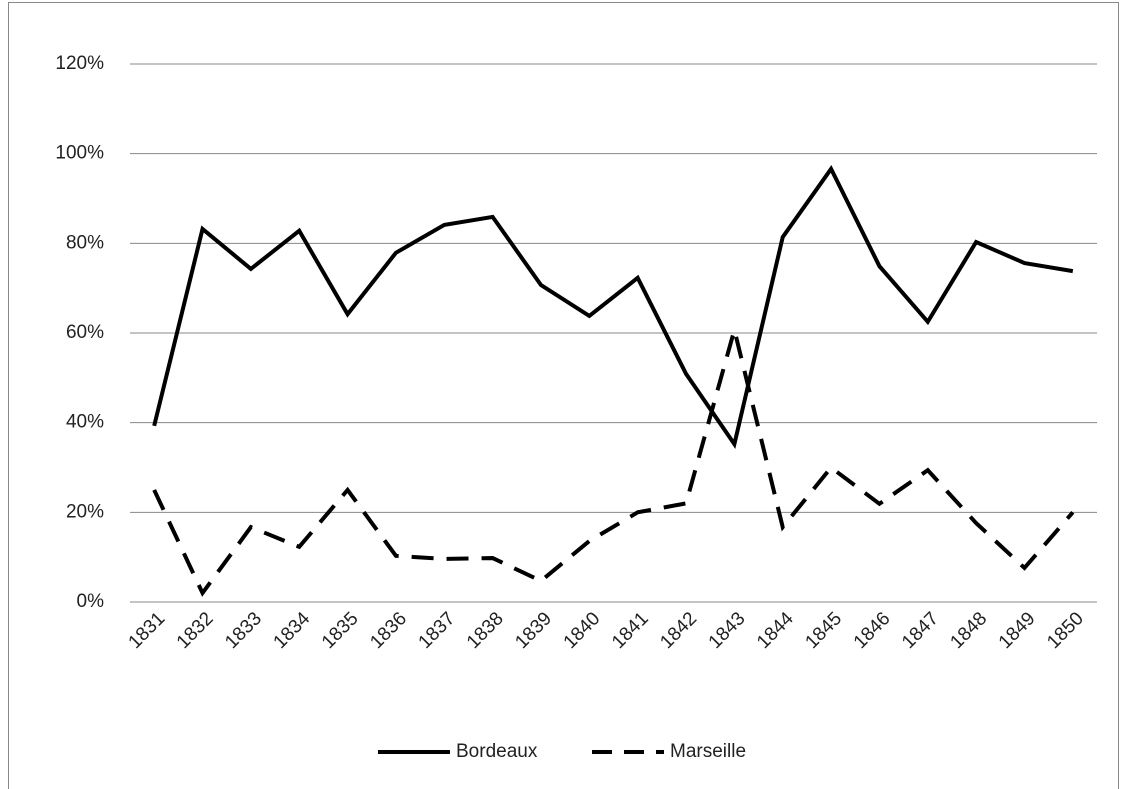  I want to click on x-tick-label: 1835, so click(340, 630).